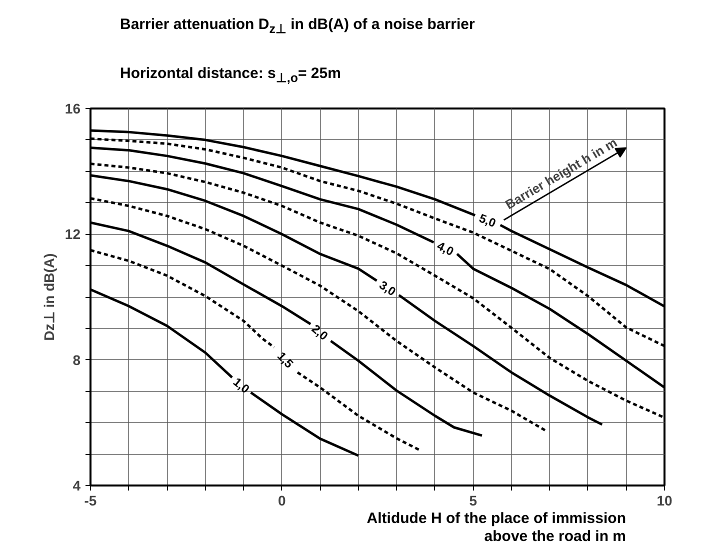  Describe the element at coordinates (231, 75) in the screenshot. I see `chart-subtitle: Horizontal distance: s$_{⊥,o}$= 25m` at that location.